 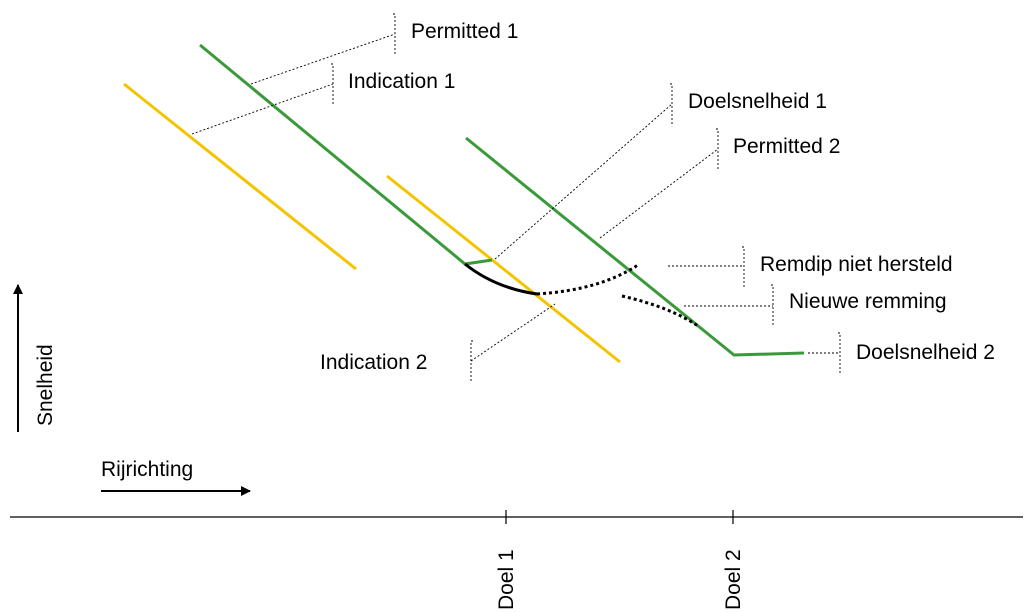 What do you see at coordinates (772, 305) in the screenshot?
I see `bracket-nieuwe-remming` at bounding box center [772, 305].